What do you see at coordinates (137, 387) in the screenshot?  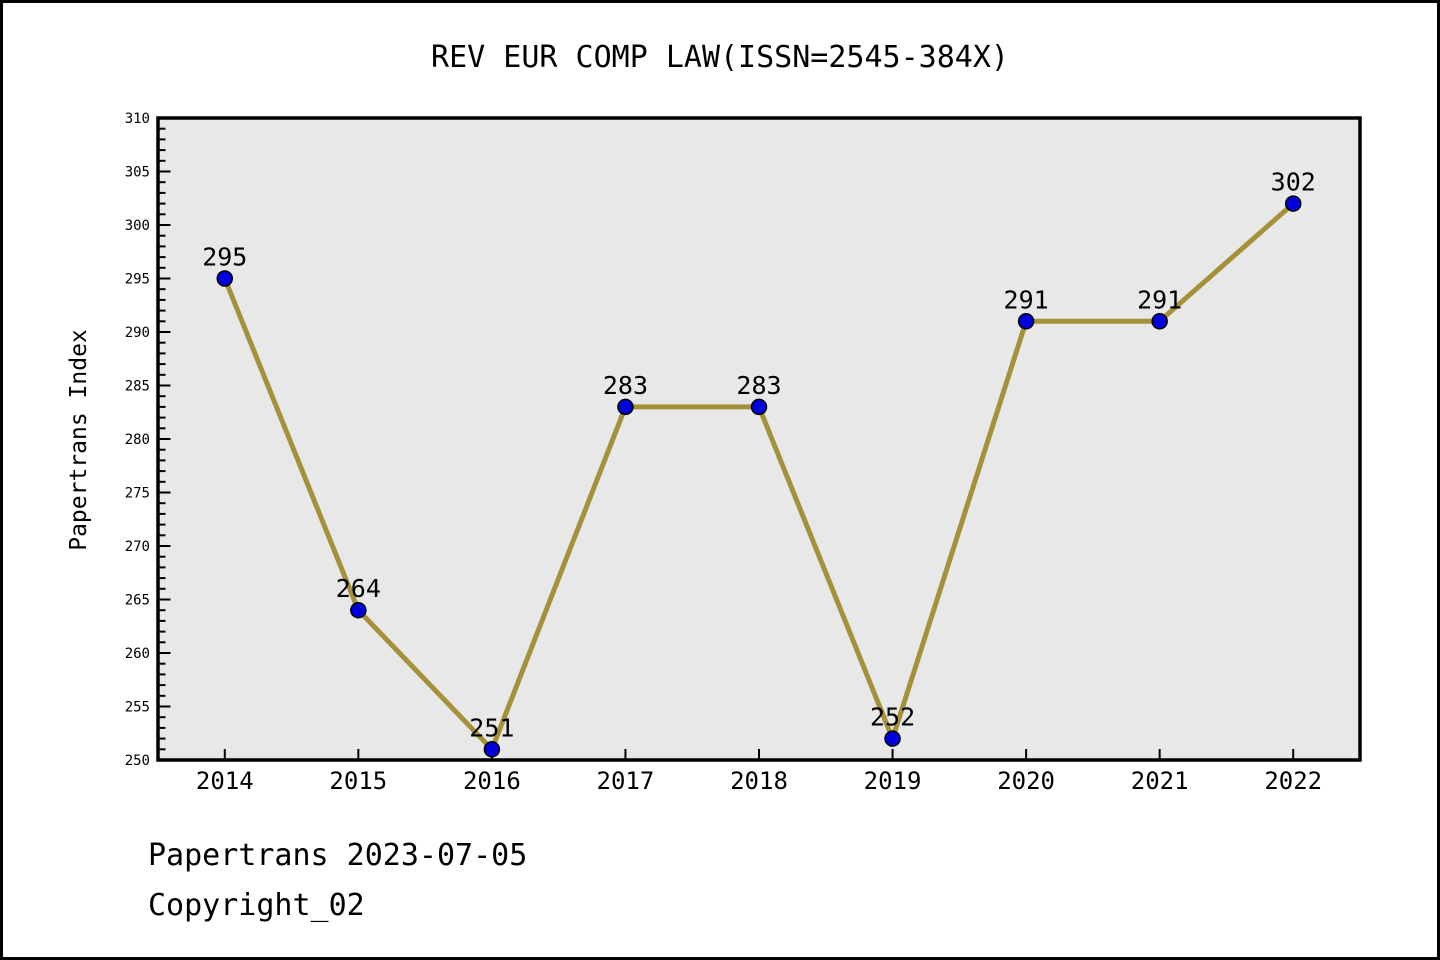 I see `y-tick-label: 285` at bounding box center [137, 387].